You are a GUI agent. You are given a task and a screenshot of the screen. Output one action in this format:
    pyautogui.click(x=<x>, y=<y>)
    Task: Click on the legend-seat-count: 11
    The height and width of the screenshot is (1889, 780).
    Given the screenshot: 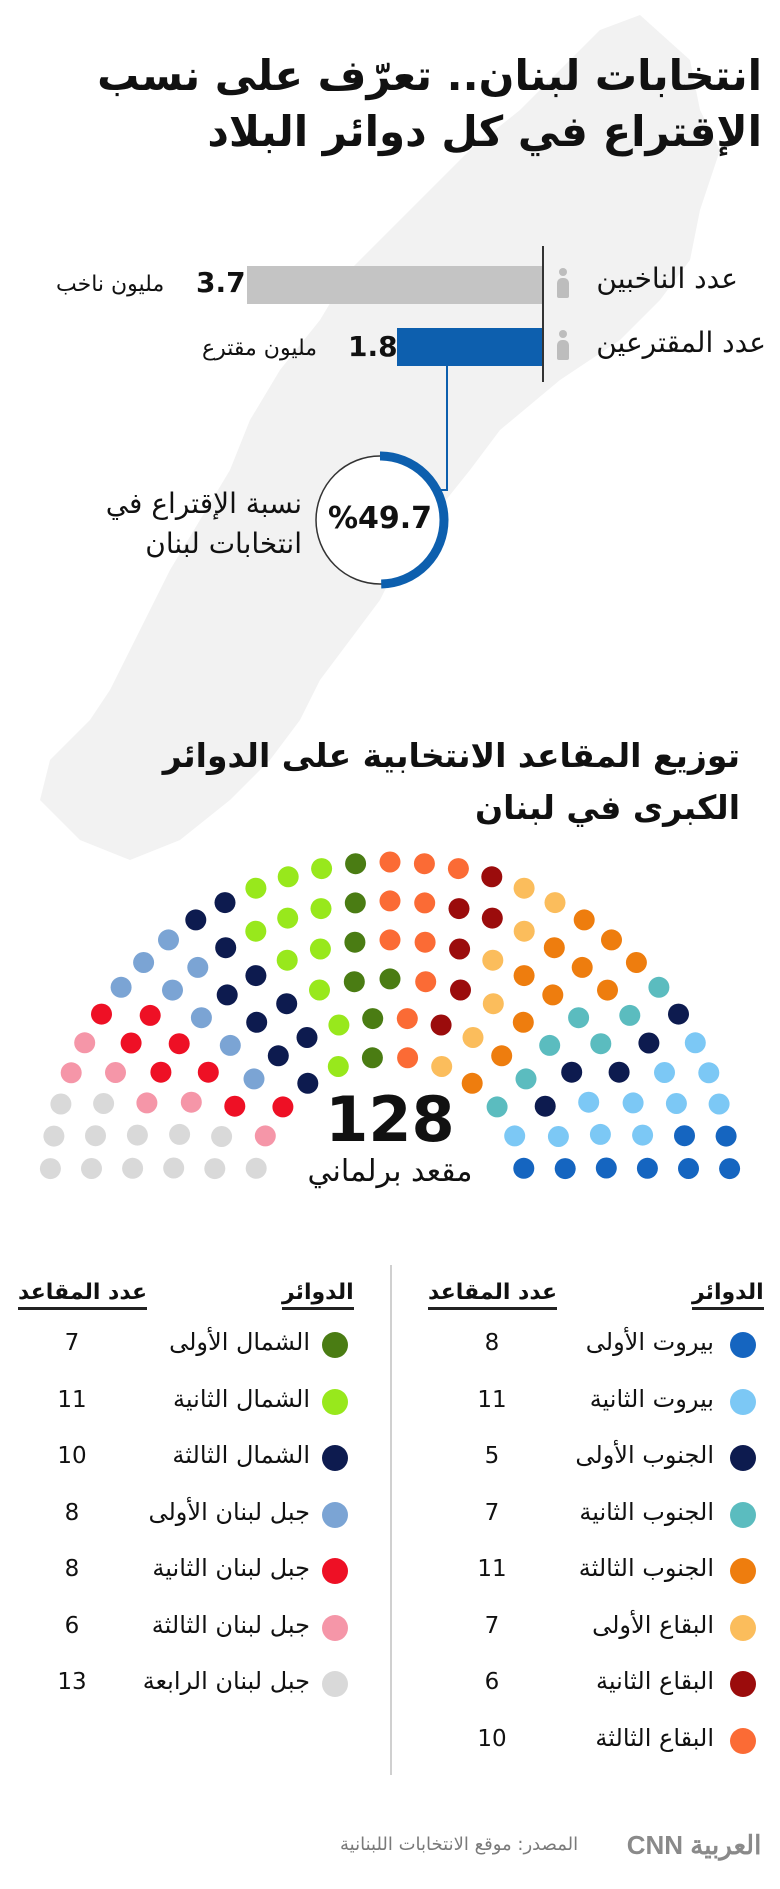 What is the action you would take?
    pyautogui.click(x=492, y=1569)
    